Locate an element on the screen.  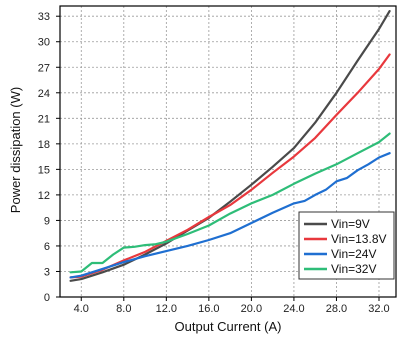
y-tick-label: 15 is located at coordinates (44, 170).